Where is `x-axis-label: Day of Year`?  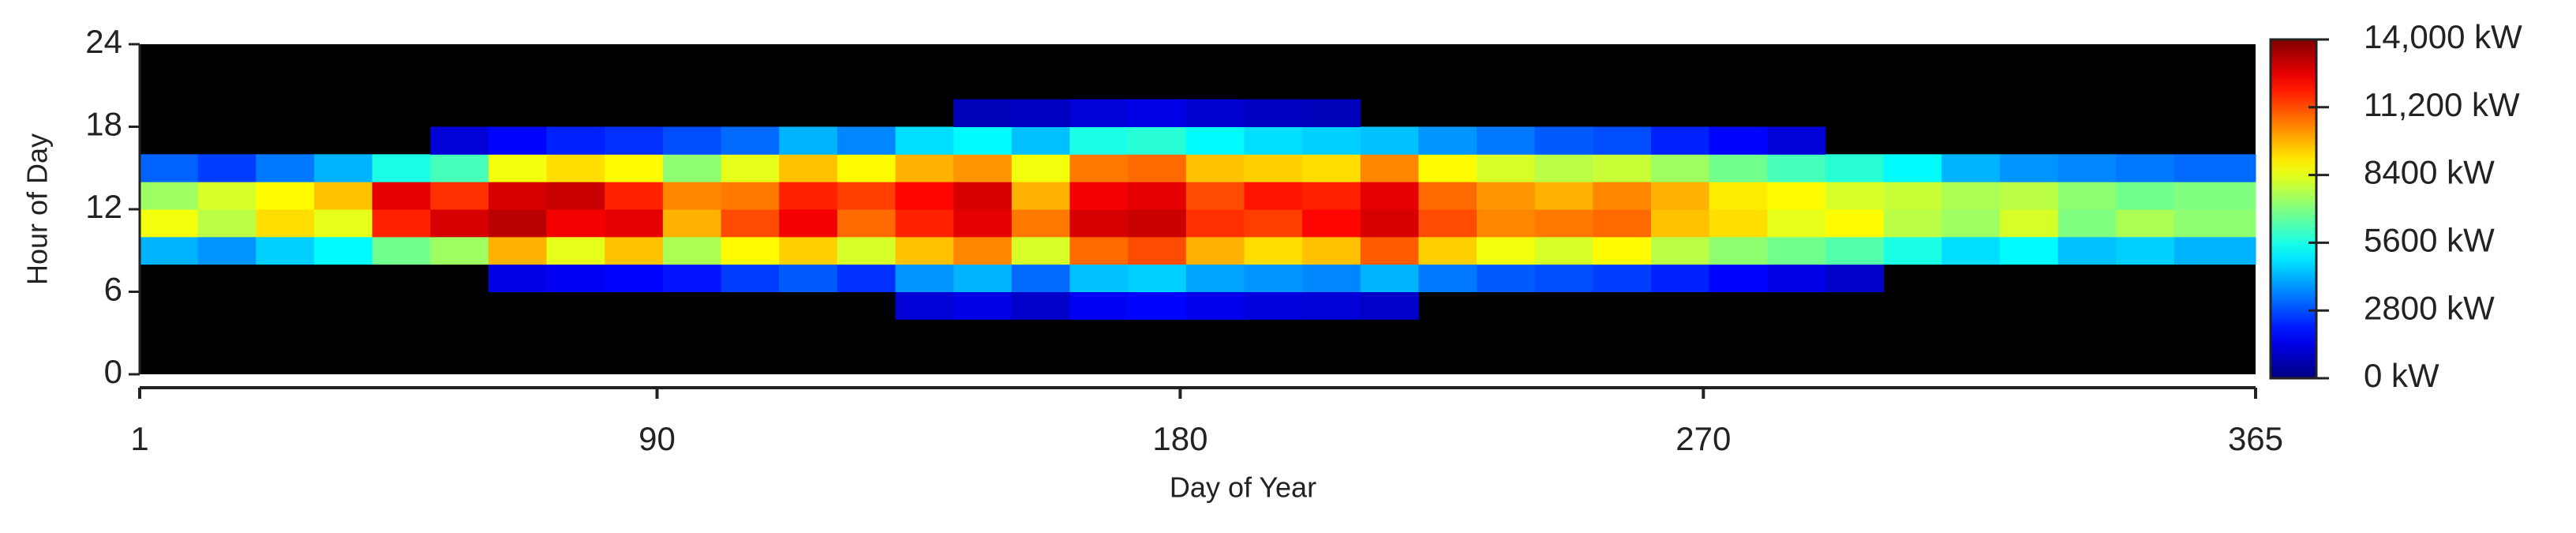 x-axis-label: Day of Year is located at coordinates (1243, 488).